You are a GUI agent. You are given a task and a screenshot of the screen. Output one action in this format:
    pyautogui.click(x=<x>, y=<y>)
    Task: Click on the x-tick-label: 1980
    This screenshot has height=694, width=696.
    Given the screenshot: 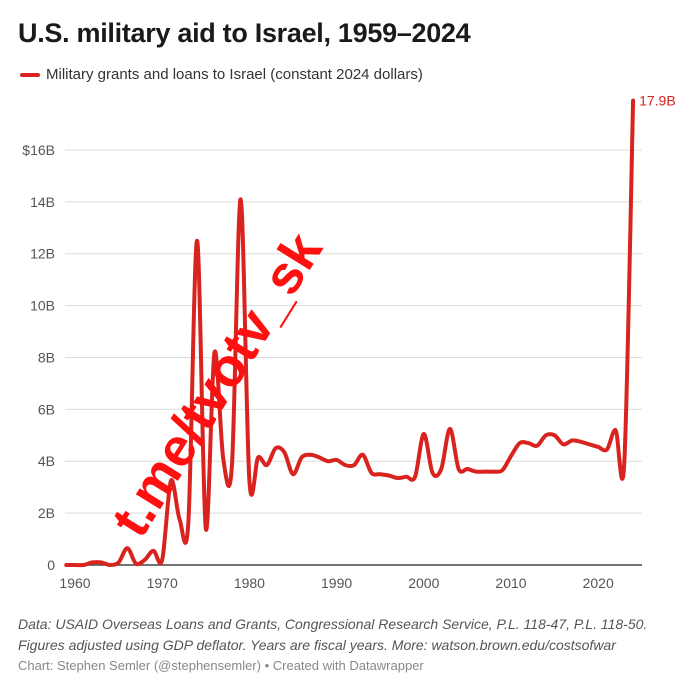 What is the action you would take?
    pyautogui.click(x=249, y=583)
    